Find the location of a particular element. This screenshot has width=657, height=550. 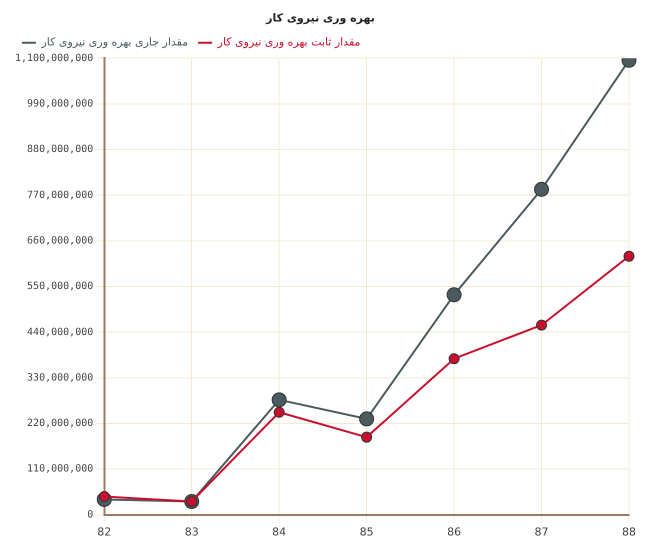

x-tick-label: 82 is located at coordinates (104, 531).